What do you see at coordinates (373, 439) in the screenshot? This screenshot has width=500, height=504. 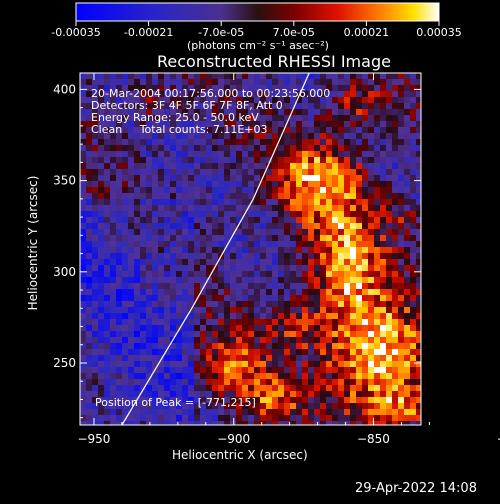 I see `x-tick-label: −850` at bounding box center [373, 439].